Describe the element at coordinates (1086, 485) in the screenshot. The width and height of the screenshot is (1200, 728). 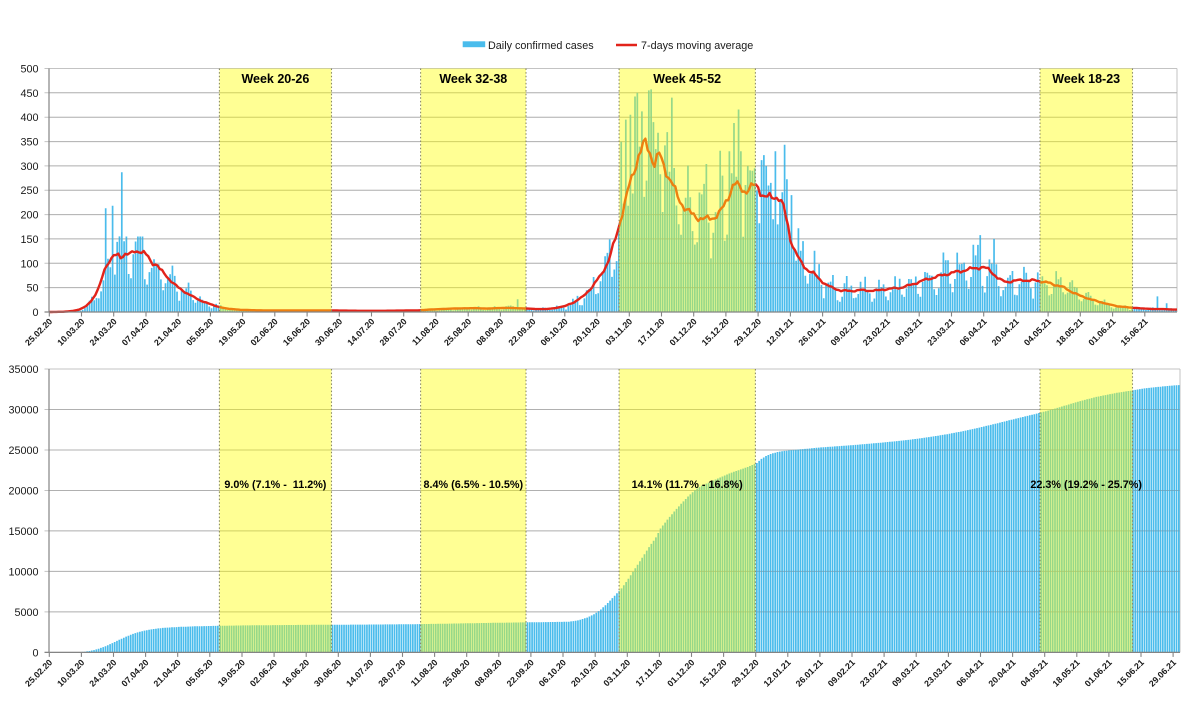
I see `svg-text: 22.3% (19.2% - 25.7%)` at that location.